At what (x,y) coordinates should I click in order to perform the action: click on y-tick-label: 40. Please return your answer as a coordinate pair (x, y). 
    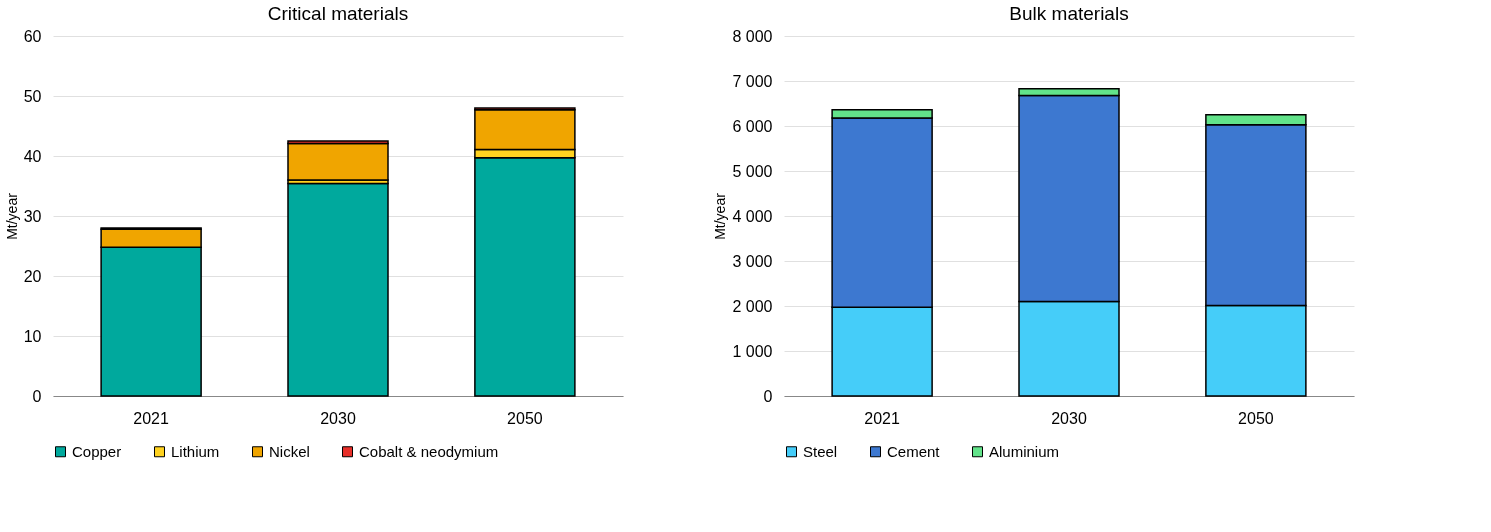
    Looking at the image, I should click on (32, 156).